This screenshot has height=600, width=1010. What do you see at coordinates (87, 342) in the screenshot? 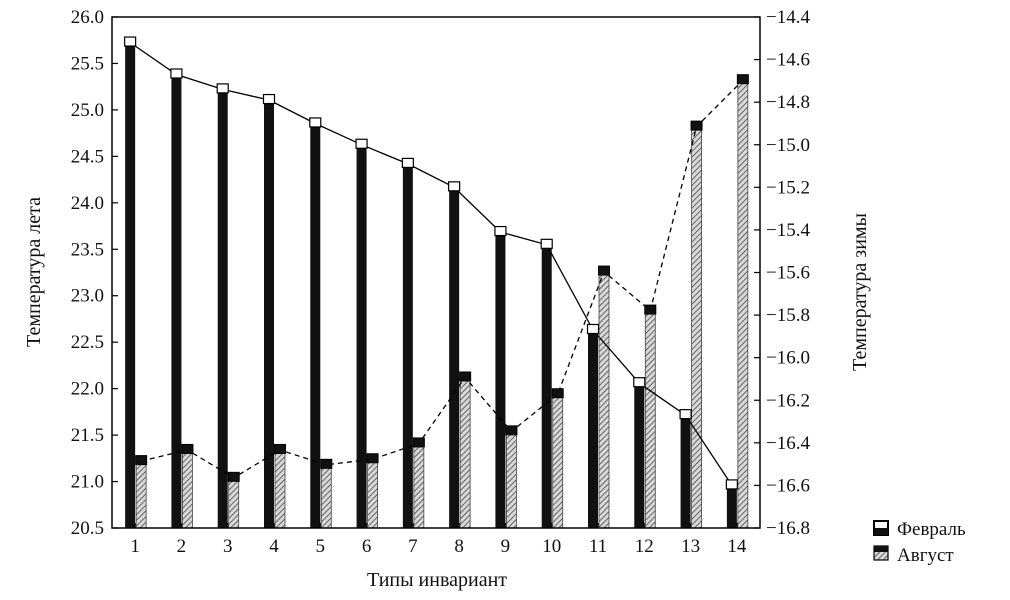
I see `left-tick-label: 22.5` at bounding box center [87, 342].